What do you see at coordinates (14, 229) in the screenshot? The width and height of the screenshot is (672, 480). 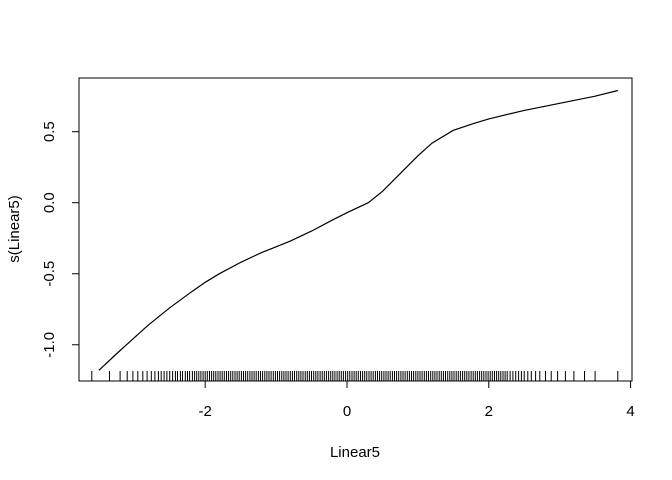 I see `y-axis-label: s(Linear5)` at bounding box center [14, 229].